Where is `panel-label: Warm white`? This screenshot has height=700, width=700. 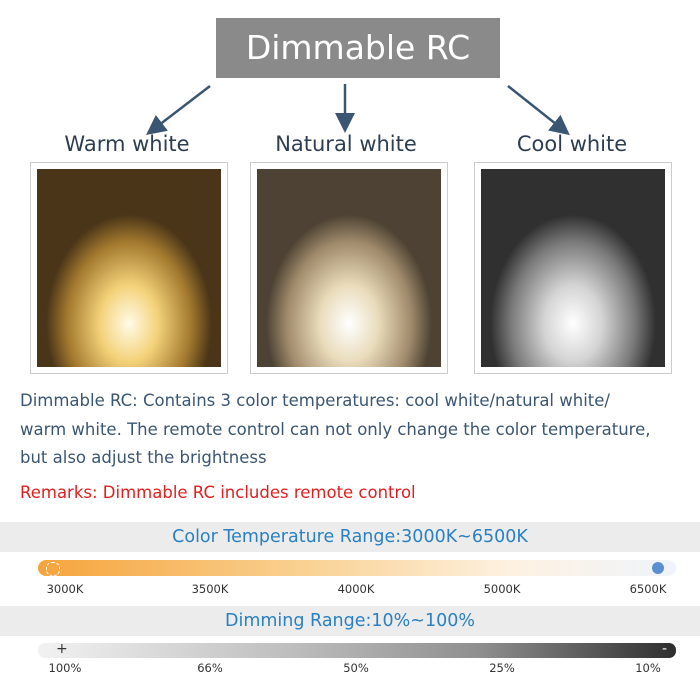
panel-label: Warm white is located at coordinates (127, 144).